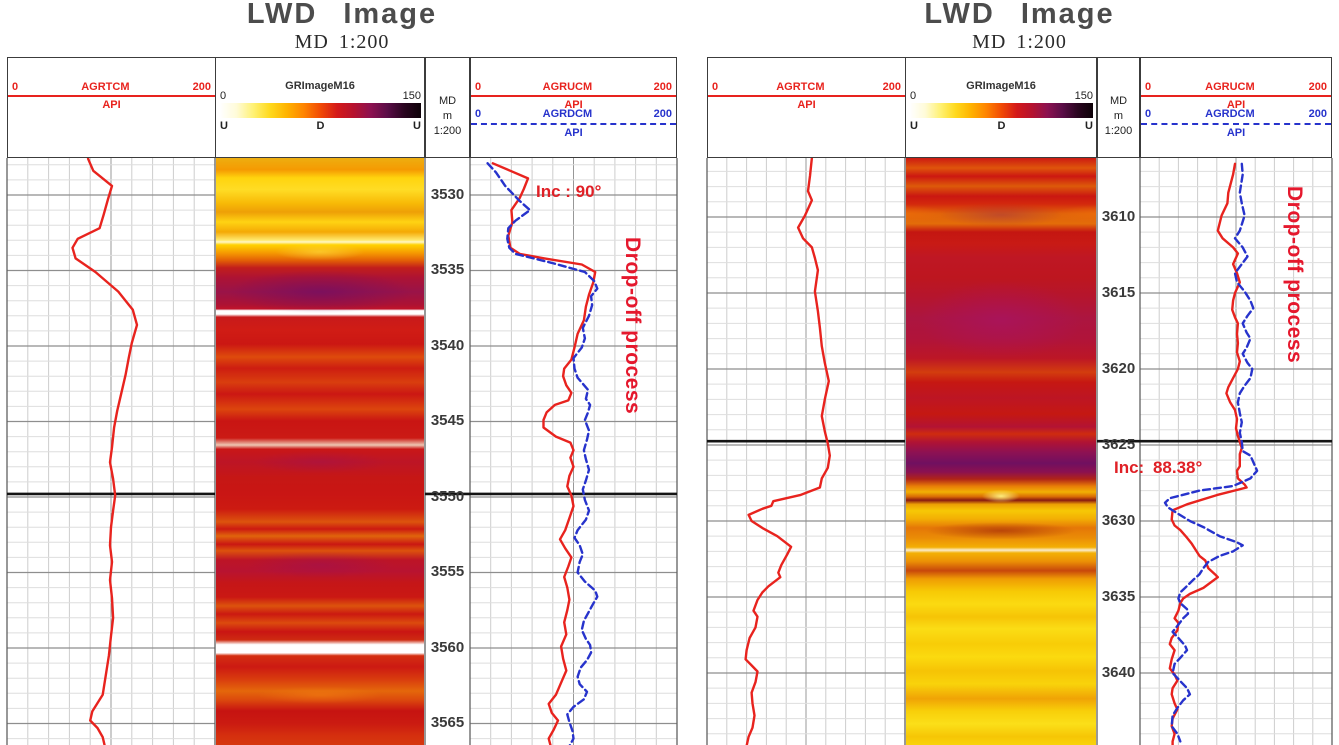 This screenshot has height=745, width=1339. Describe the element at coordinates (447, 723) in the screenshot. I see `depth-label: 3565` at that location.